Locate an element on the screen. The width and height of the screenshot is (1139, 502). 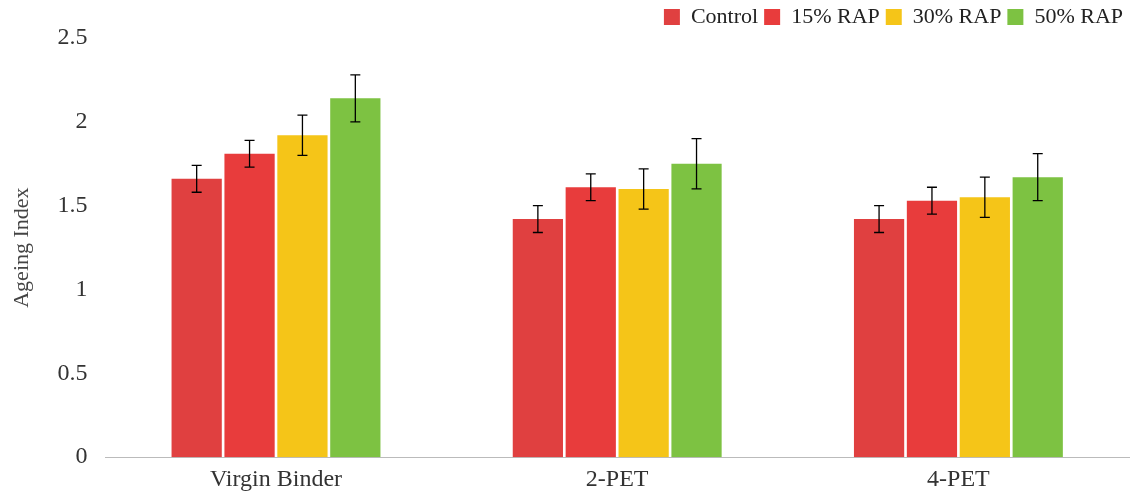
legend-label: 50% RAP is located at coordinates (1078, 15).